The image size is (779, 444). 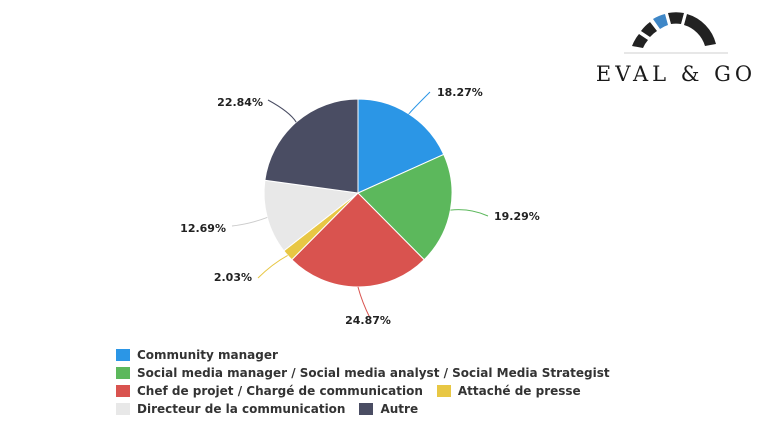 I want to click on legend-row: Community manager, so click(x=370, y=355).